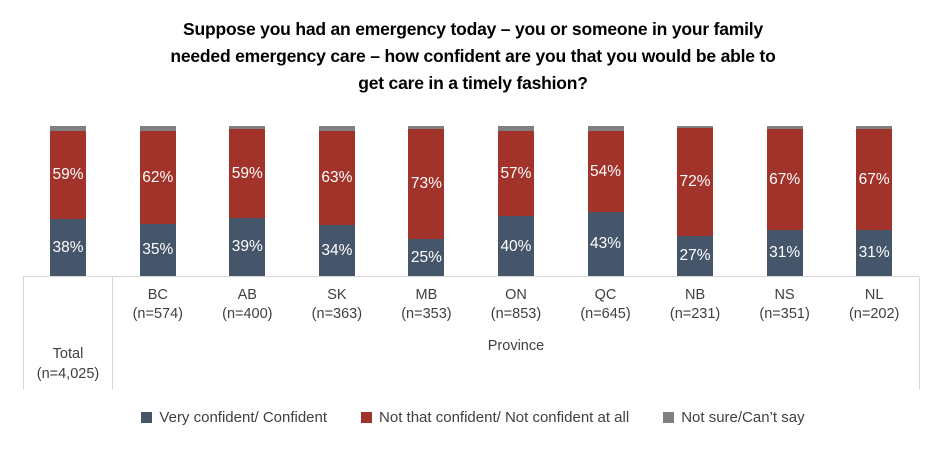 This screenshot has height=452, width=946. I want to click on axis-cell-on: ON (n=853), so click(516, 300).